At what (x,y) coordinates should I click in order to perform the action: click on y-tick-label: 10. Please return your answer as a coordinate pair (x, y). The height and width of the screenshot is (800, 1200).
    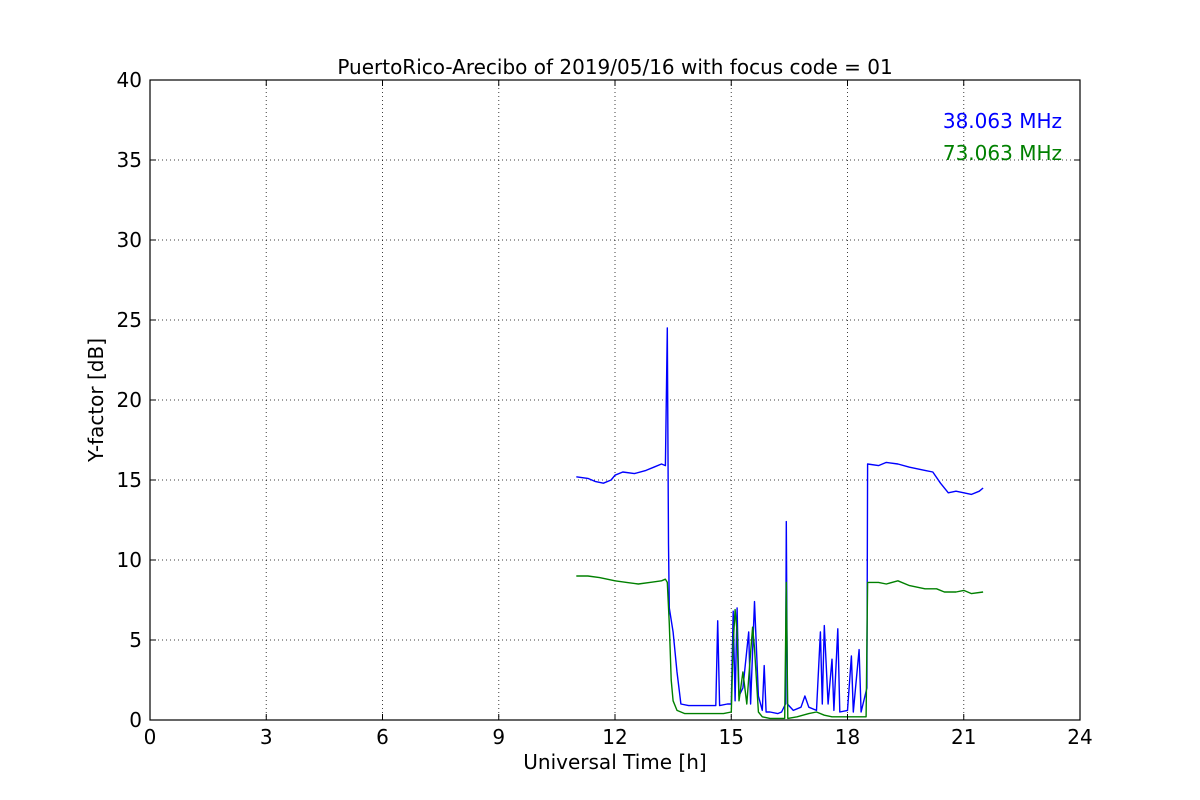
    Looking at the image, I should click on (129, 560).